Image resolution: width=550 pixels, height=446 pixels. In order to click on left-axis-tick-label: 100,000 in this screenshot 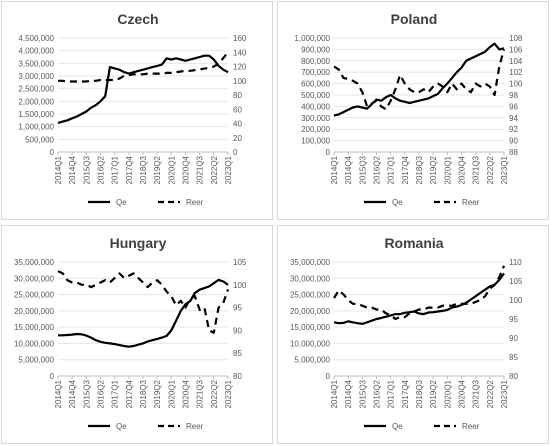, I will do `click(315, 141)`.